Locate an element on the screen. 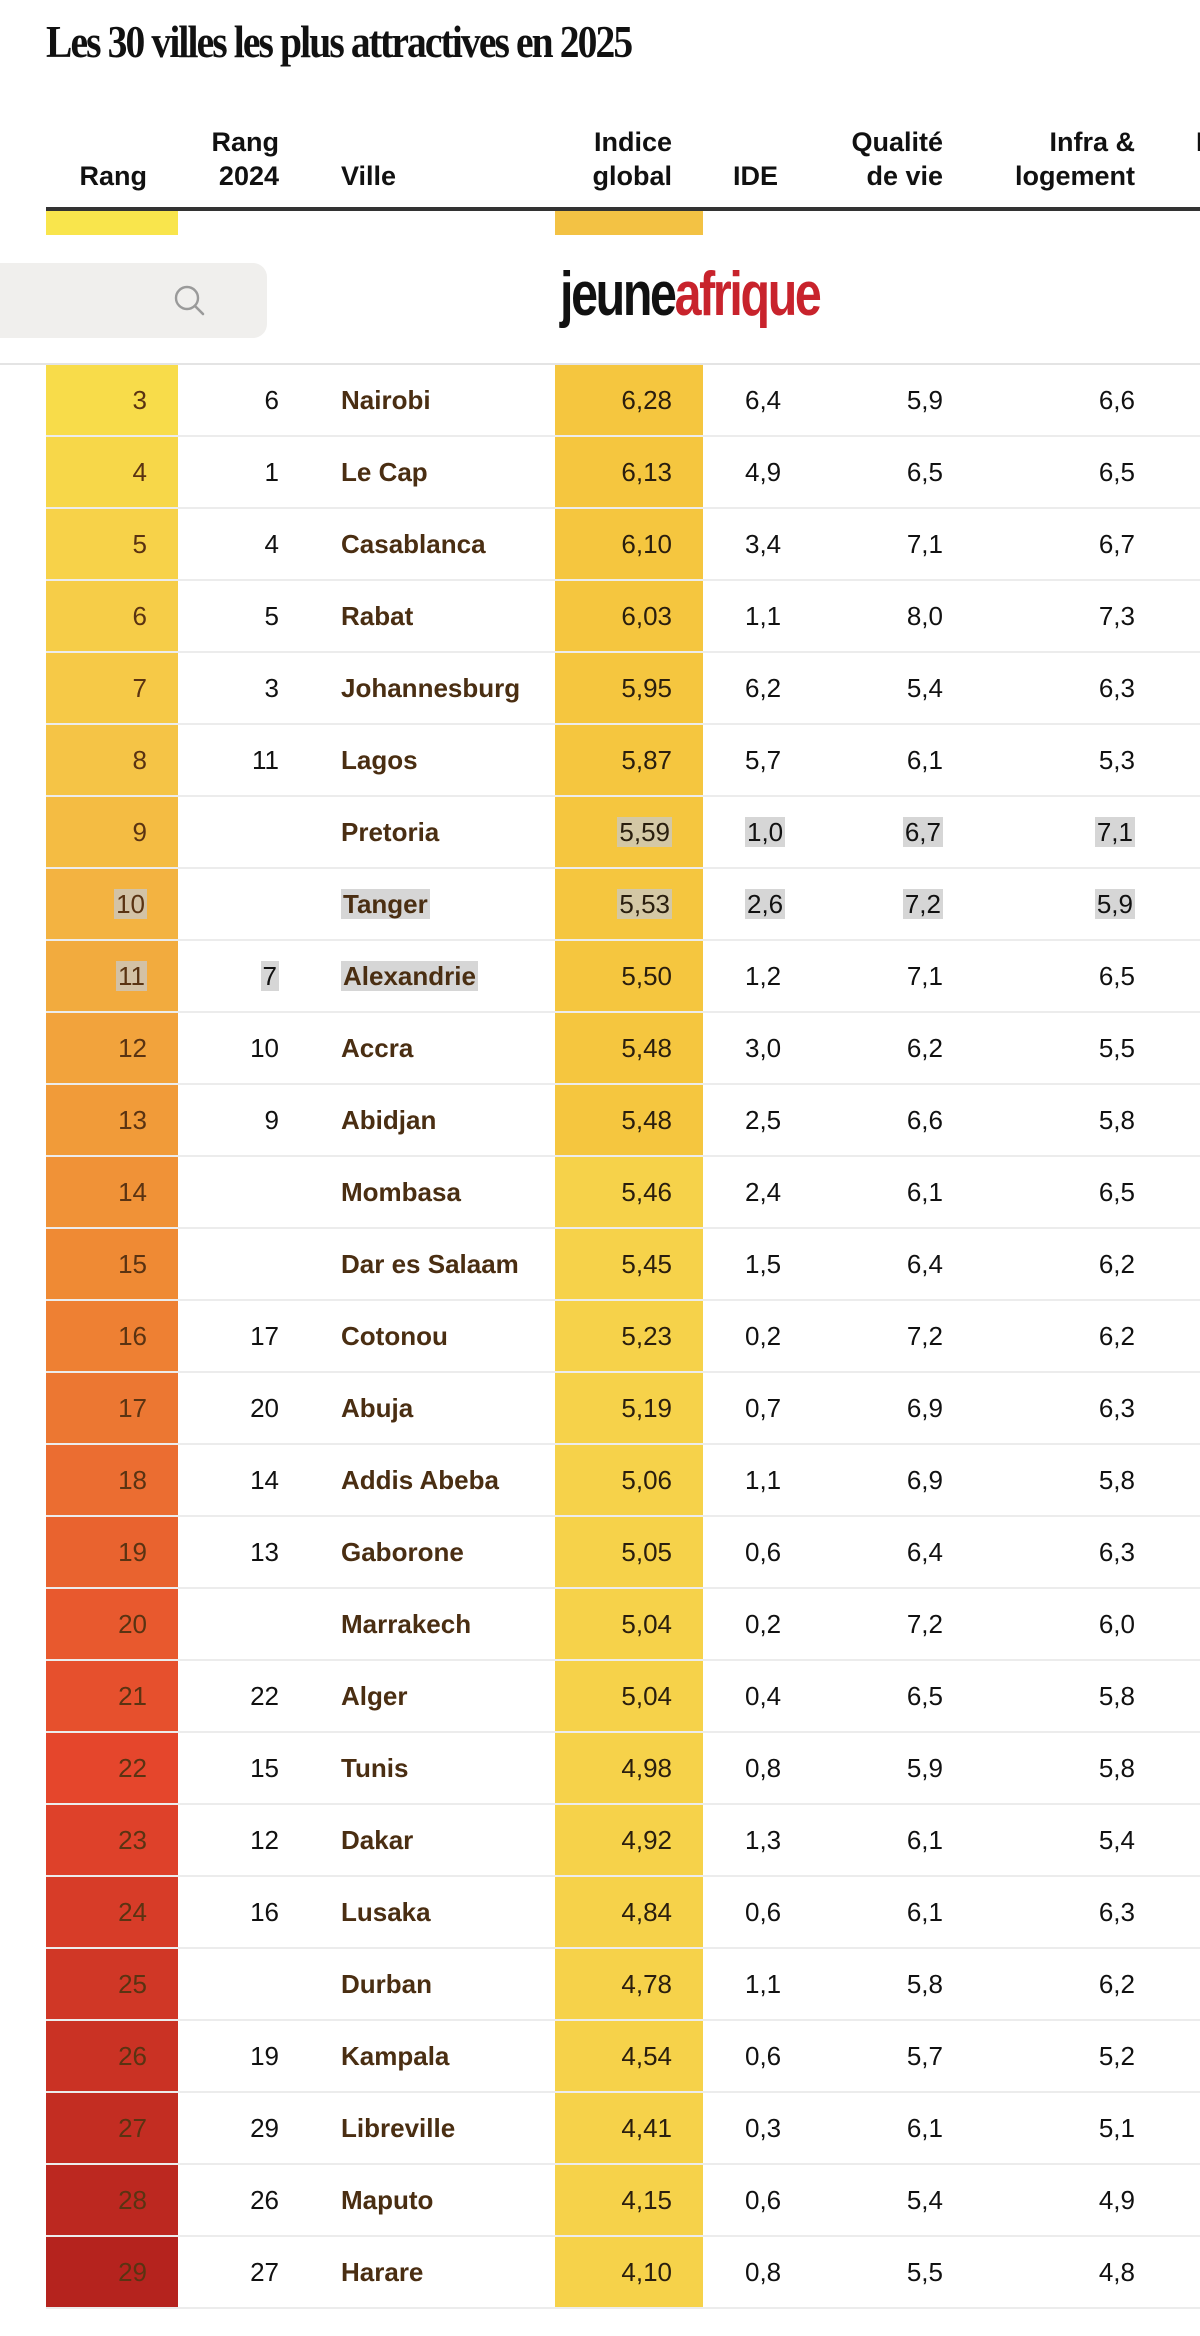  table-row: 18 14 Addis Abeba 5,06 1,1 6,9 5,8 is located at coordinates (623, 1481).